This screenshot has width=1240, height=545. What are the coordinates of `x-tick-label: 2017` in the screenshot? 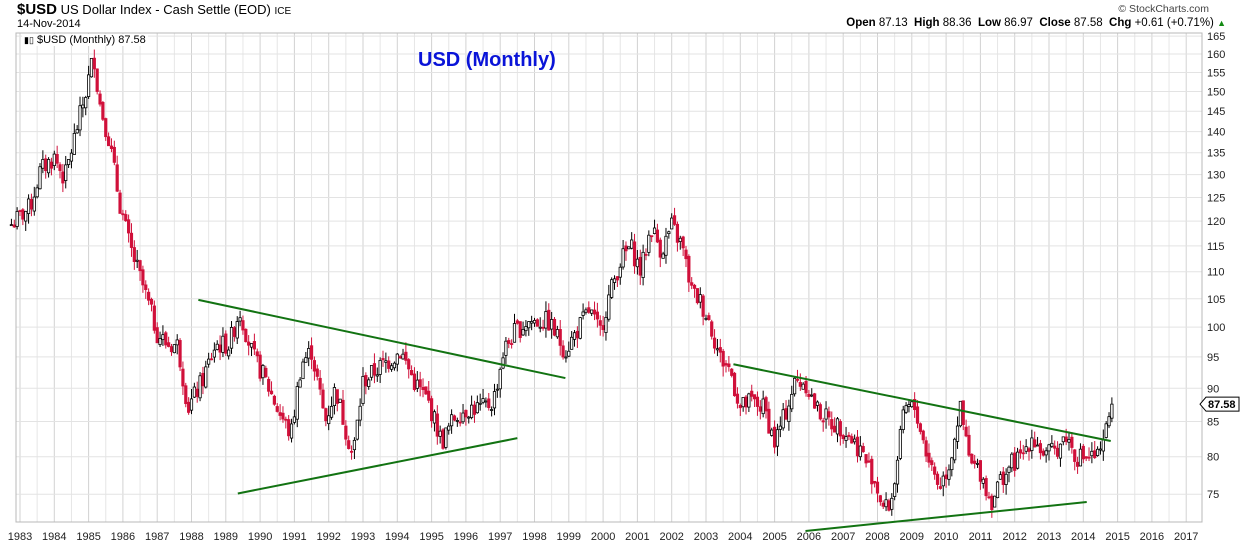 It's located at (1186, 537).